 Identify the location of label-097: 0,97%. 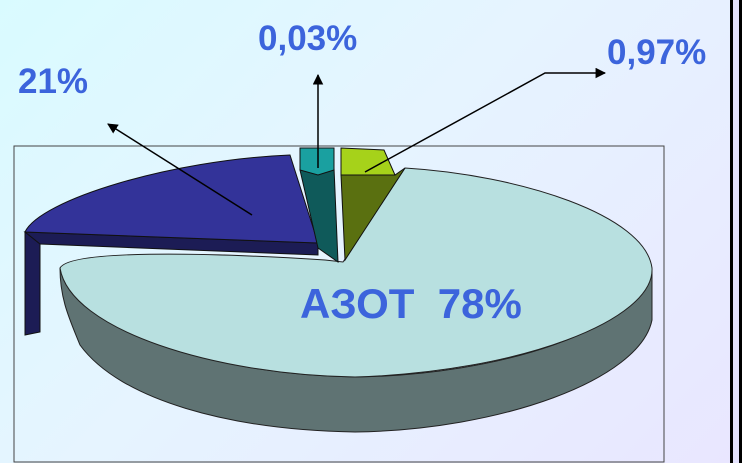
(656, 52).